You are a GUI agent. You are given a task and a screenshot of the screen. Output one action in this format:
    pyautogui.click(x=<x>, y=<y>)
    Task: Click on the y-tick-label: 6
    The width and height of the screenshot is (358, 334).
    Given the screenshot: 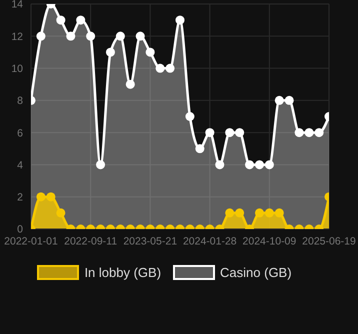 What is the action you would take?
    pyautogui.click(x=20, y=133)
    